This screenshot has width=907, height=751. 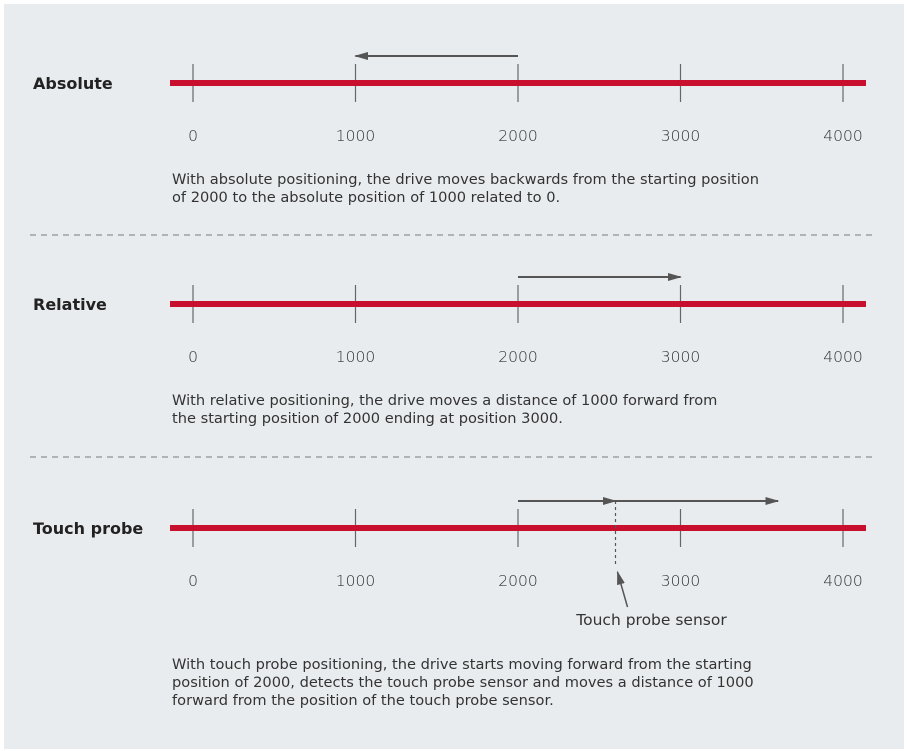 I want to click on sensor-label: Touch probe sensor, so click(x=651, y=620).